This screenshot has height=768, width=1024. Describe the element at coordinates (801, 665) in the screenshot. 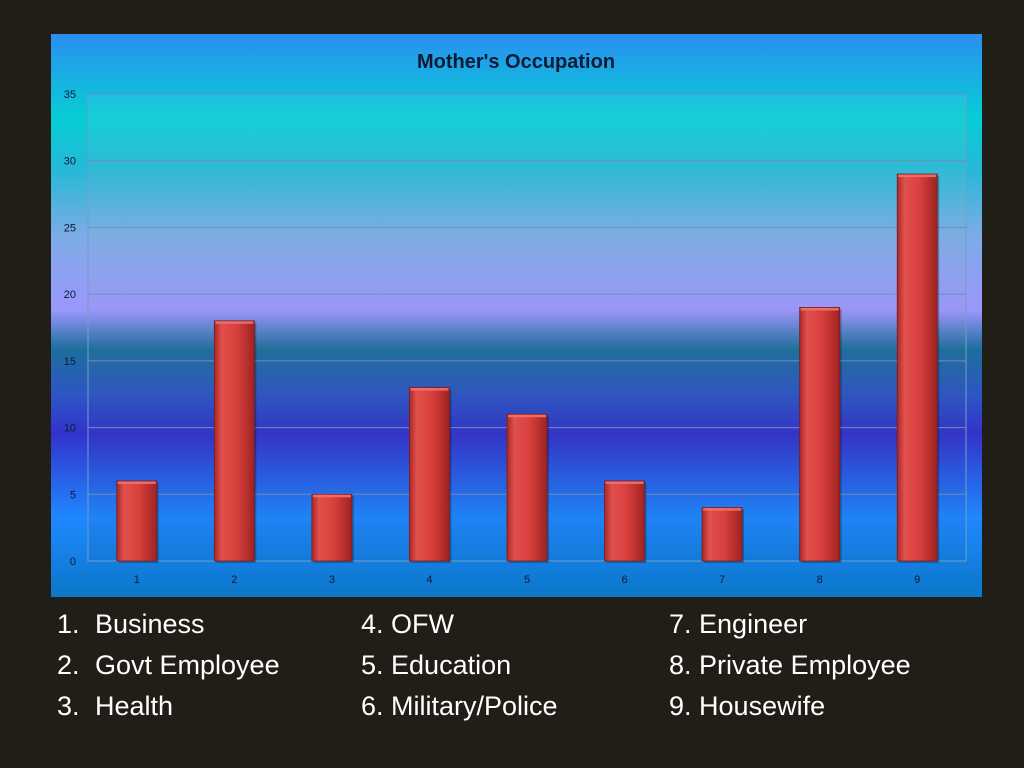

I see `legend-item-label: Private Employee` at that location.